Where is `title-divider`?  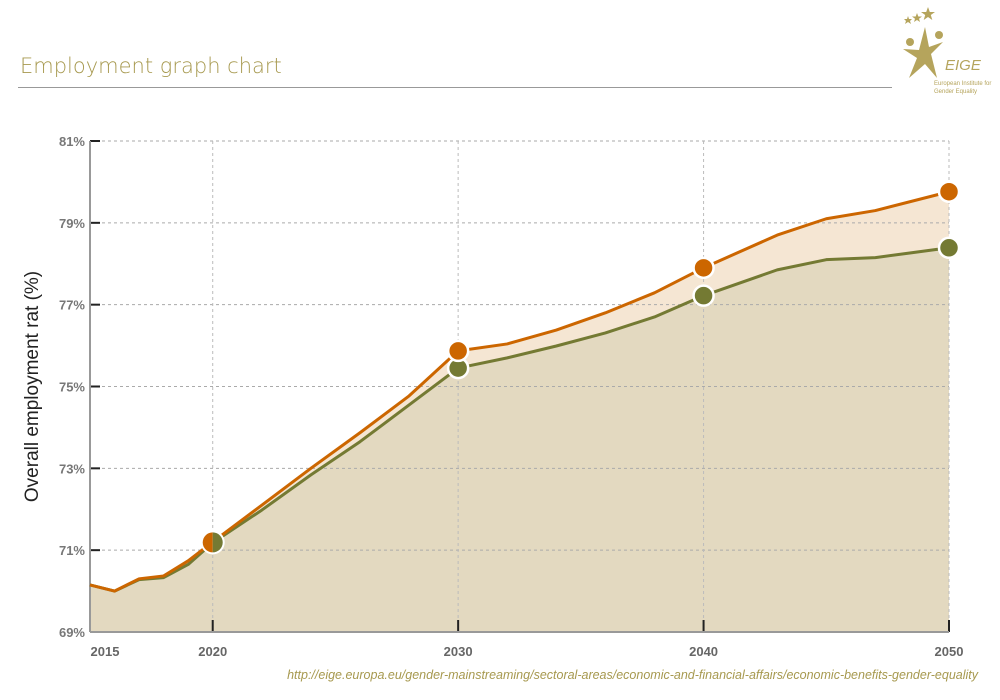
title-divider is located at coordinates (455, 87).